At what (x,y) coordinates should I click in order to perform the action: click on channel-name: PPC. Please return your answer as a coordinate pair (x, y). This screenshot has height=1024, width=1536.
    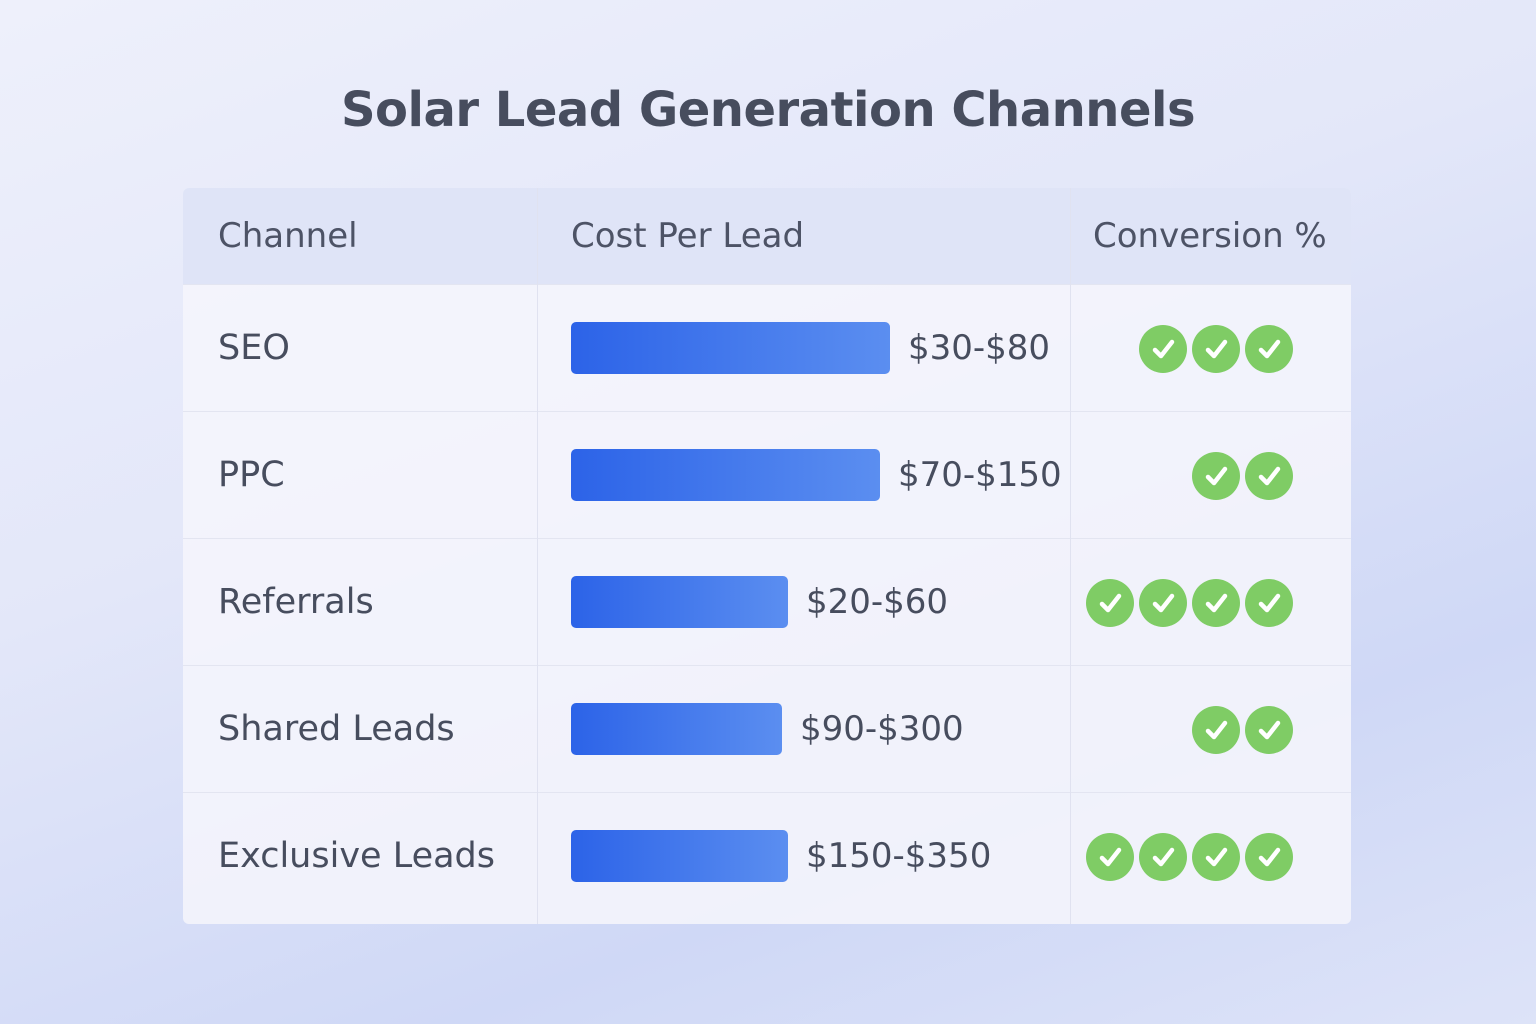
    Looking at the image, I should click on (251, 475).